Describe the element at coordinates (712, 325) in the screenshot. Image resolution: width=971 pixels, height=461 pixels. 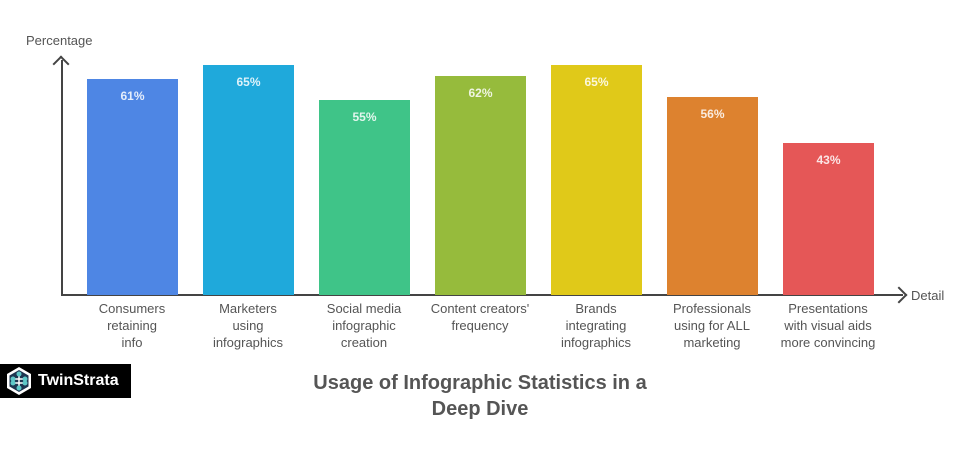
I see `category-label: Professionals using for ALL marketing` at that location.